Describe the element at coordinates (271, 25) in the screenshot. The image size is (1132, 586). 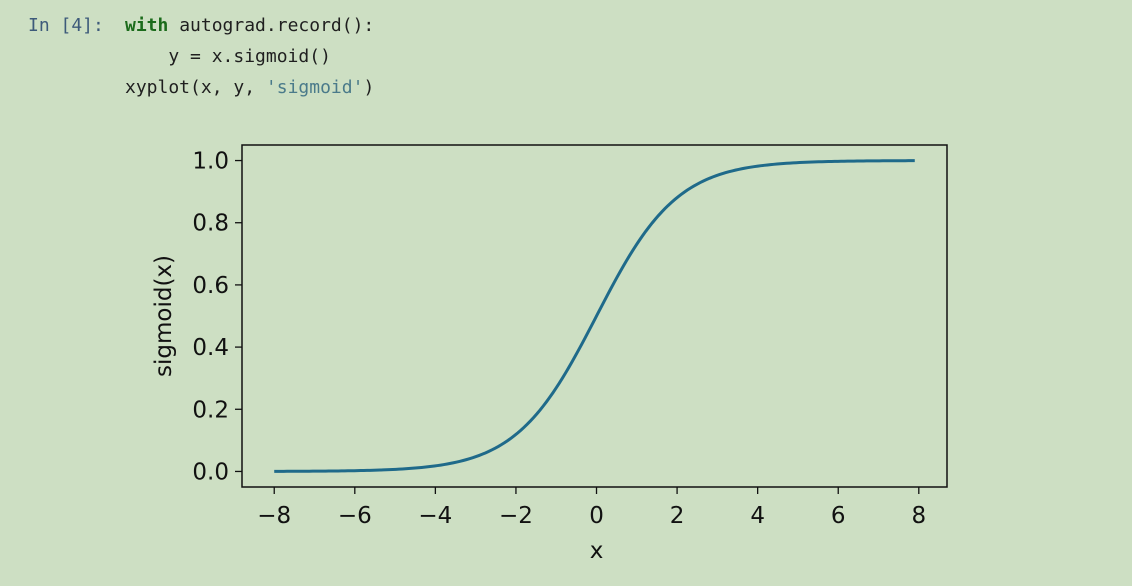
I see `code-token: autograd.record():` at that location.